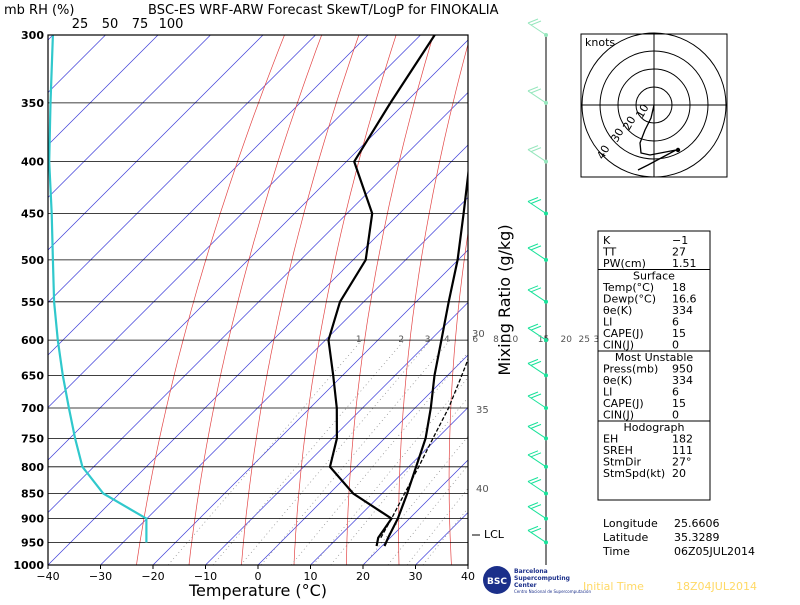 The image size is (800, 605). What do you see at coordinates (630, 523) in the screenshot?
I see `location-label: Longitude` at bounding box center [630, 523].